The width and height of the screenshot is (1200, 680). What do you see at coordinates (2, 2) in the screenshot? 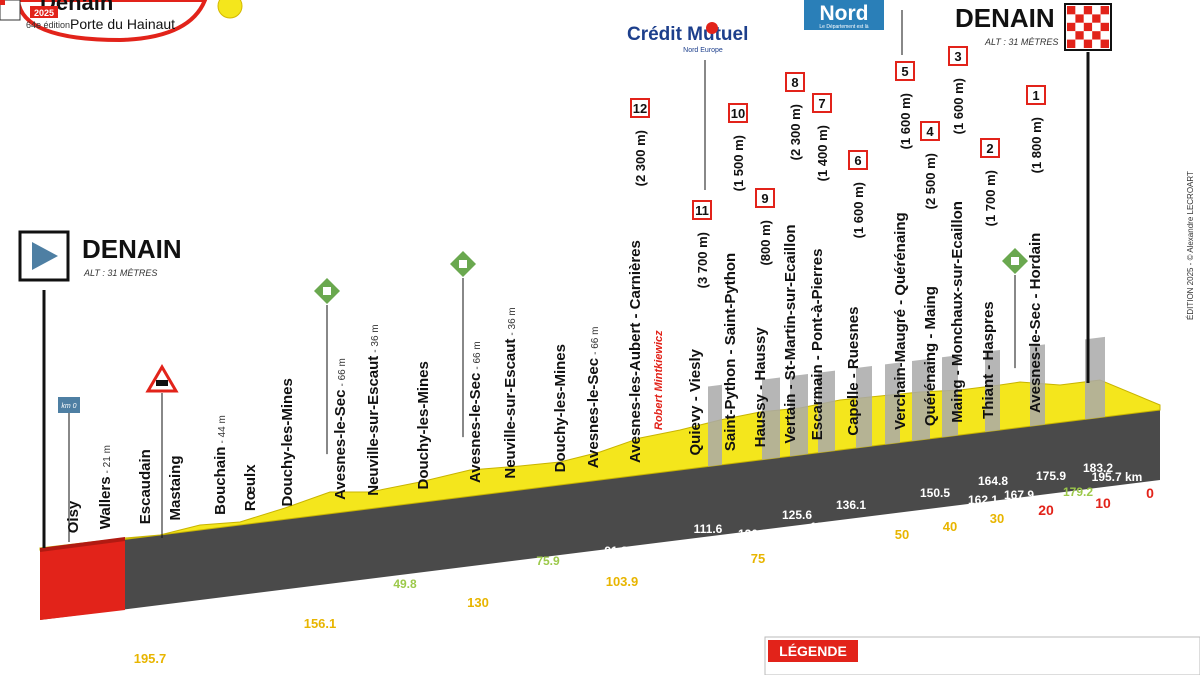
I see `flag-cell` at bounding box center [2, 2].